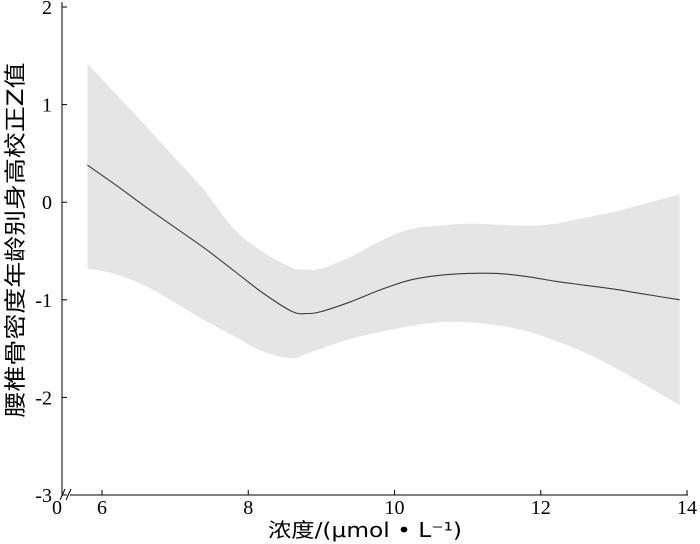 Image resolution: width=700 pixels, height=544 pixels. What do you see at coordinates (43, 496) in the screenshot?
I see `y-tick-label--3: -3` at bounding box center [43, 496].